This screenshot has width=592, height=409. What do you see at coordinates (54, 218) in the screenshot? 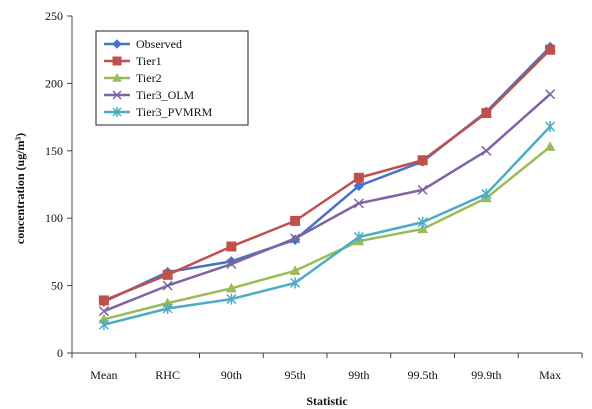
I see `y-tick-label: 100` at bounding box center [54, 218].